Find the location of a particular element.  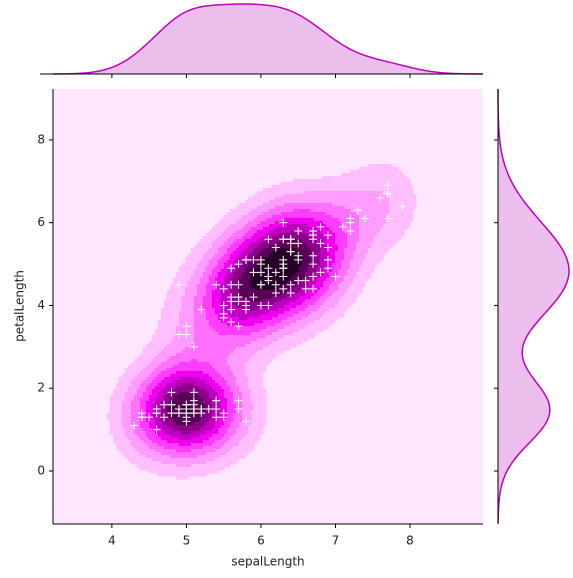

x-tick-label: 5 is located at coordinates (187, 541).